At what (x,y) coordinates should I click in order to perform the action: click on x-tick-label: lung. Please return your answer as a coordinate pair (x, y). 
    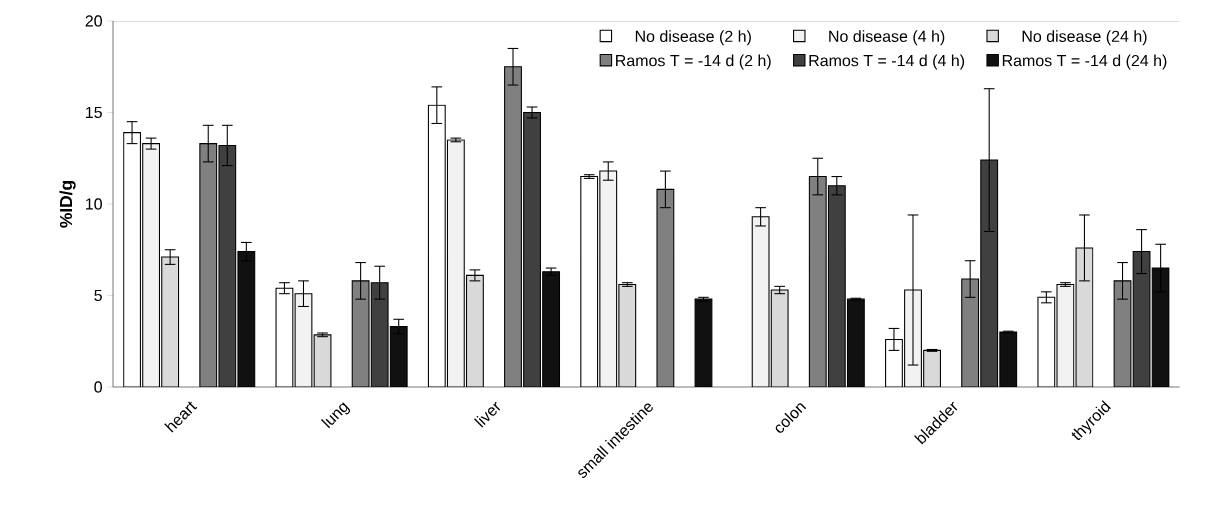
    Looking at the image, I should click on (335, 415).